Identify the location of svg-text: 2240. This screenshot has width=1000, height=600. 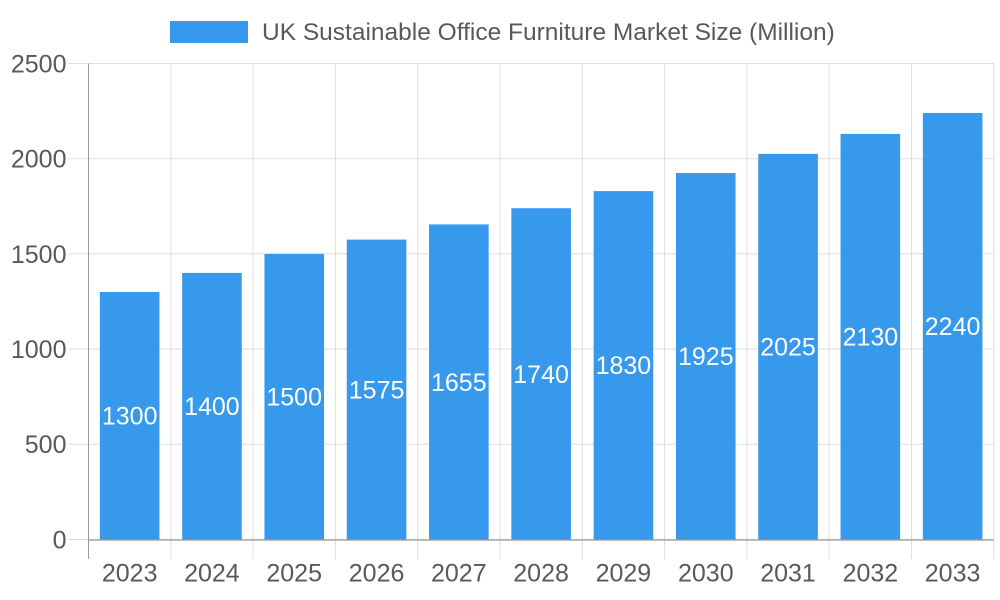
(953, 327).